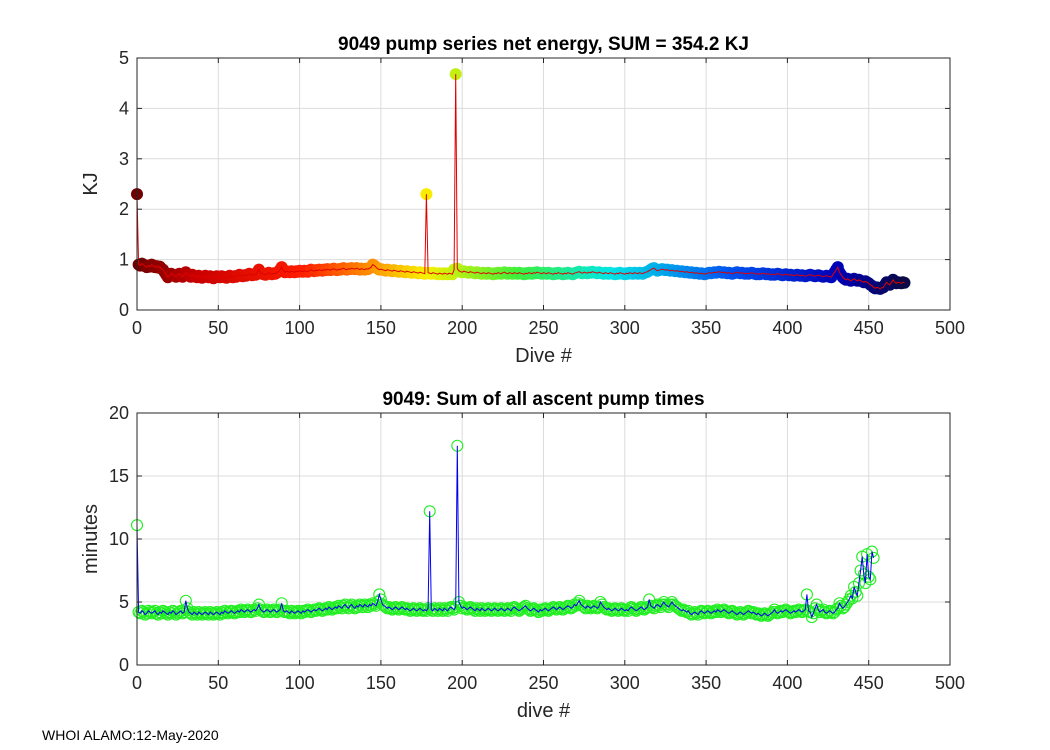 The image size is (1050, 750). I want to click on x-axis-label: Dive #, so click(544, 356).